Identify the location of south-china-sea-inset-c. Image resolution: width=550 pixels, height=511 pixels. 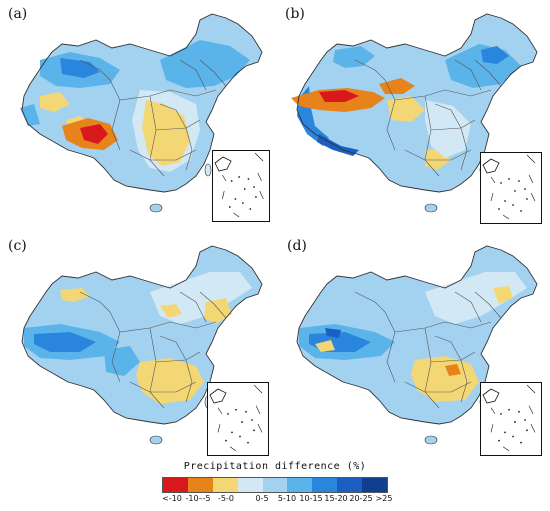
(238, 419).